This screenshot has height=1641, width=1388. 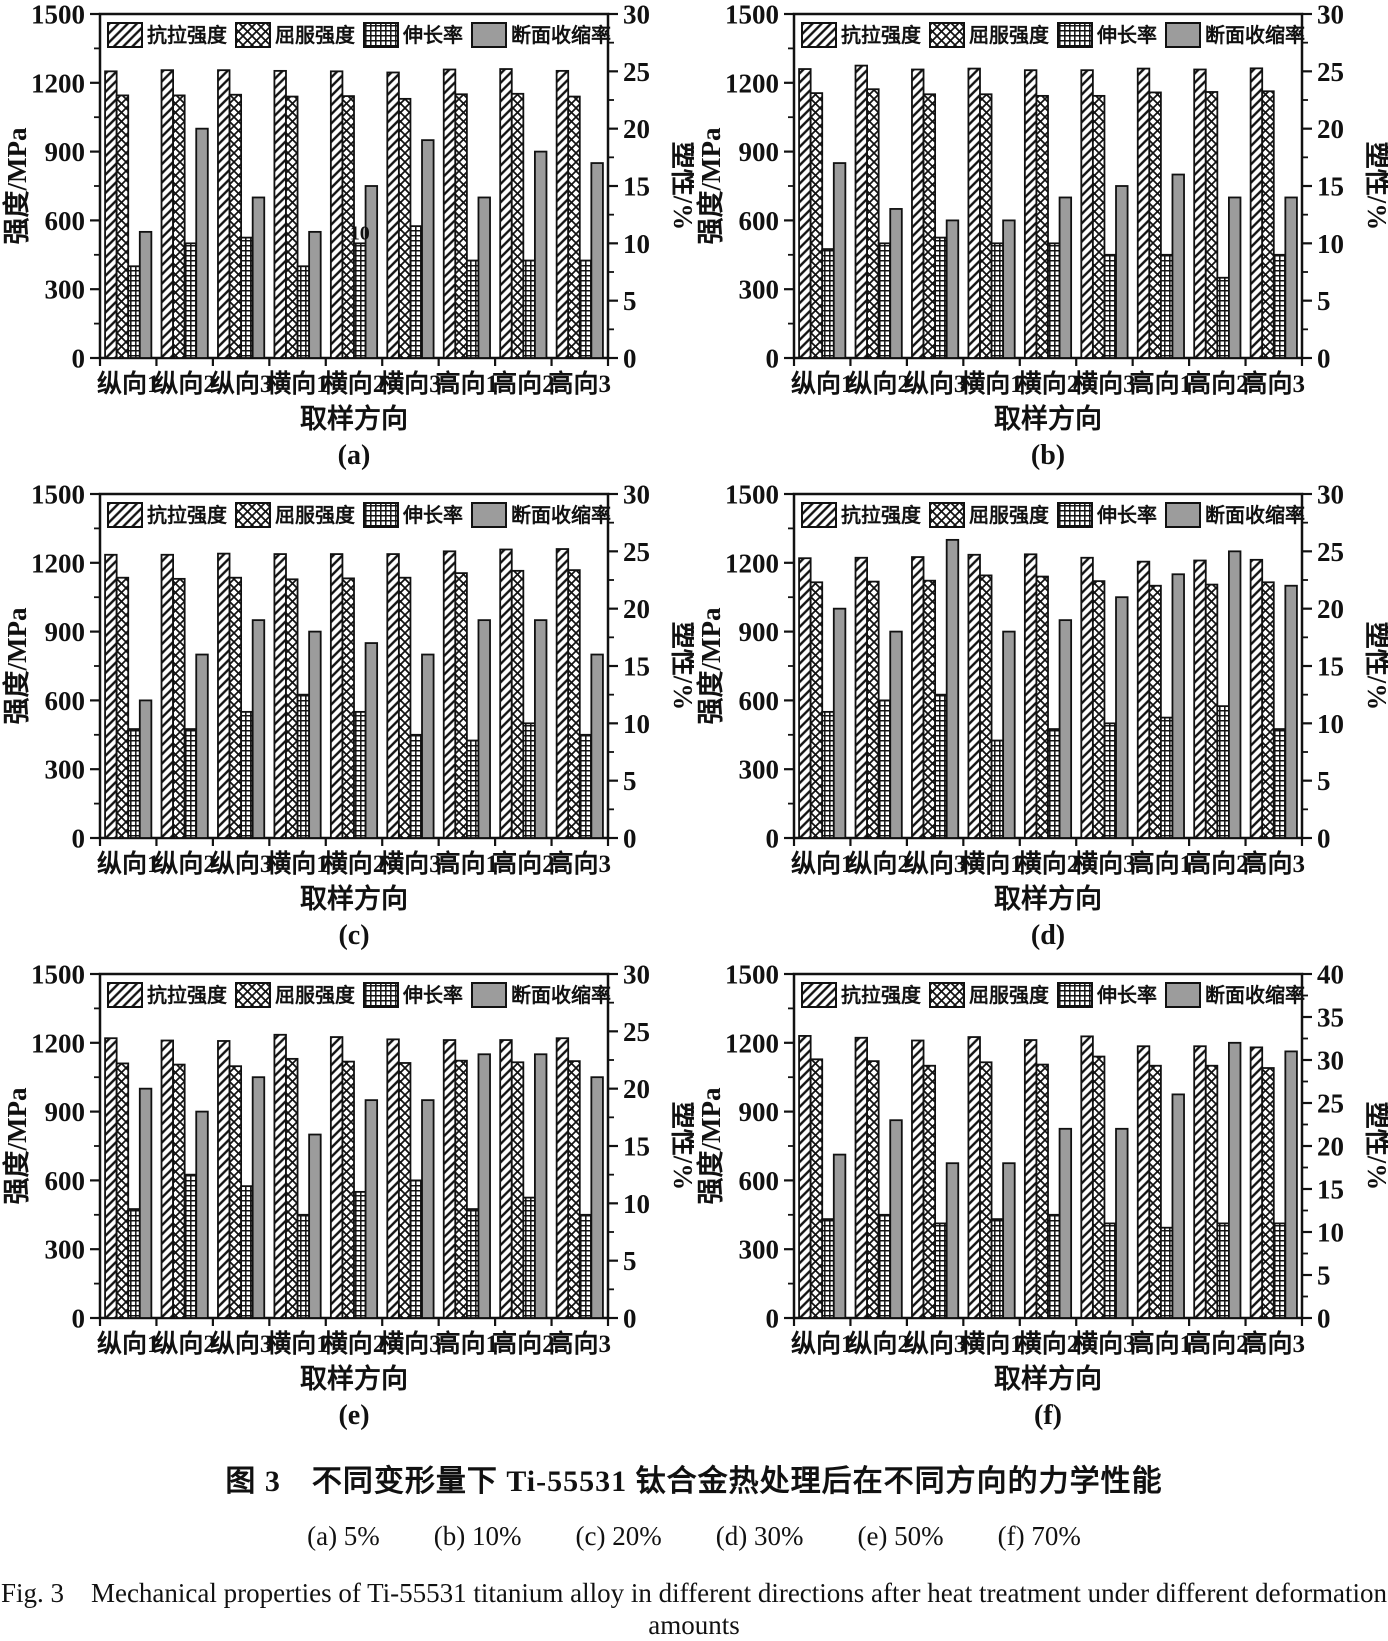 What do you see at coordinates (1274, 1343) in the screenshot?
I see `category-label: 高向3` at bounding box center [1274, 1343].